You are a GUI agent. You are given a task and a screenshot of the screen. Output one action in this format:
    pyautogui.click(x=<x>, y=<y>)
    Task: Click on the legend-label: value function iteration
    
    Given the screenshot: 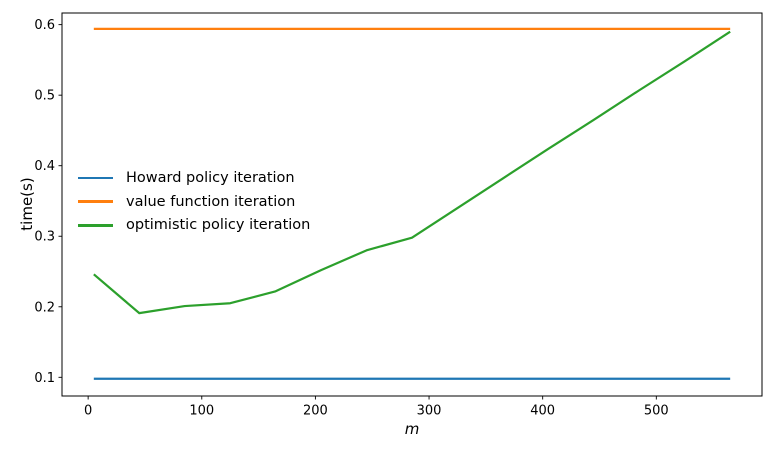 What is the action you would take?
    pyautogui.click(x=211, y=201)
    